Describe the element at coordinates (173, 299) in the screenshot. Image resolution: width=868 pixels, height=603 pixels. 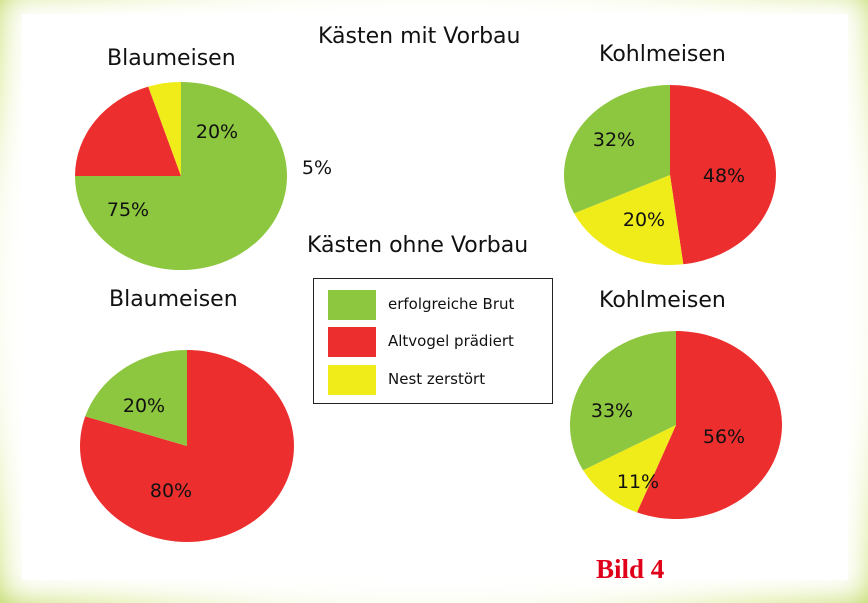
I see `pie-title-blaumeisen-ohne: Blaumeisen` at that location.